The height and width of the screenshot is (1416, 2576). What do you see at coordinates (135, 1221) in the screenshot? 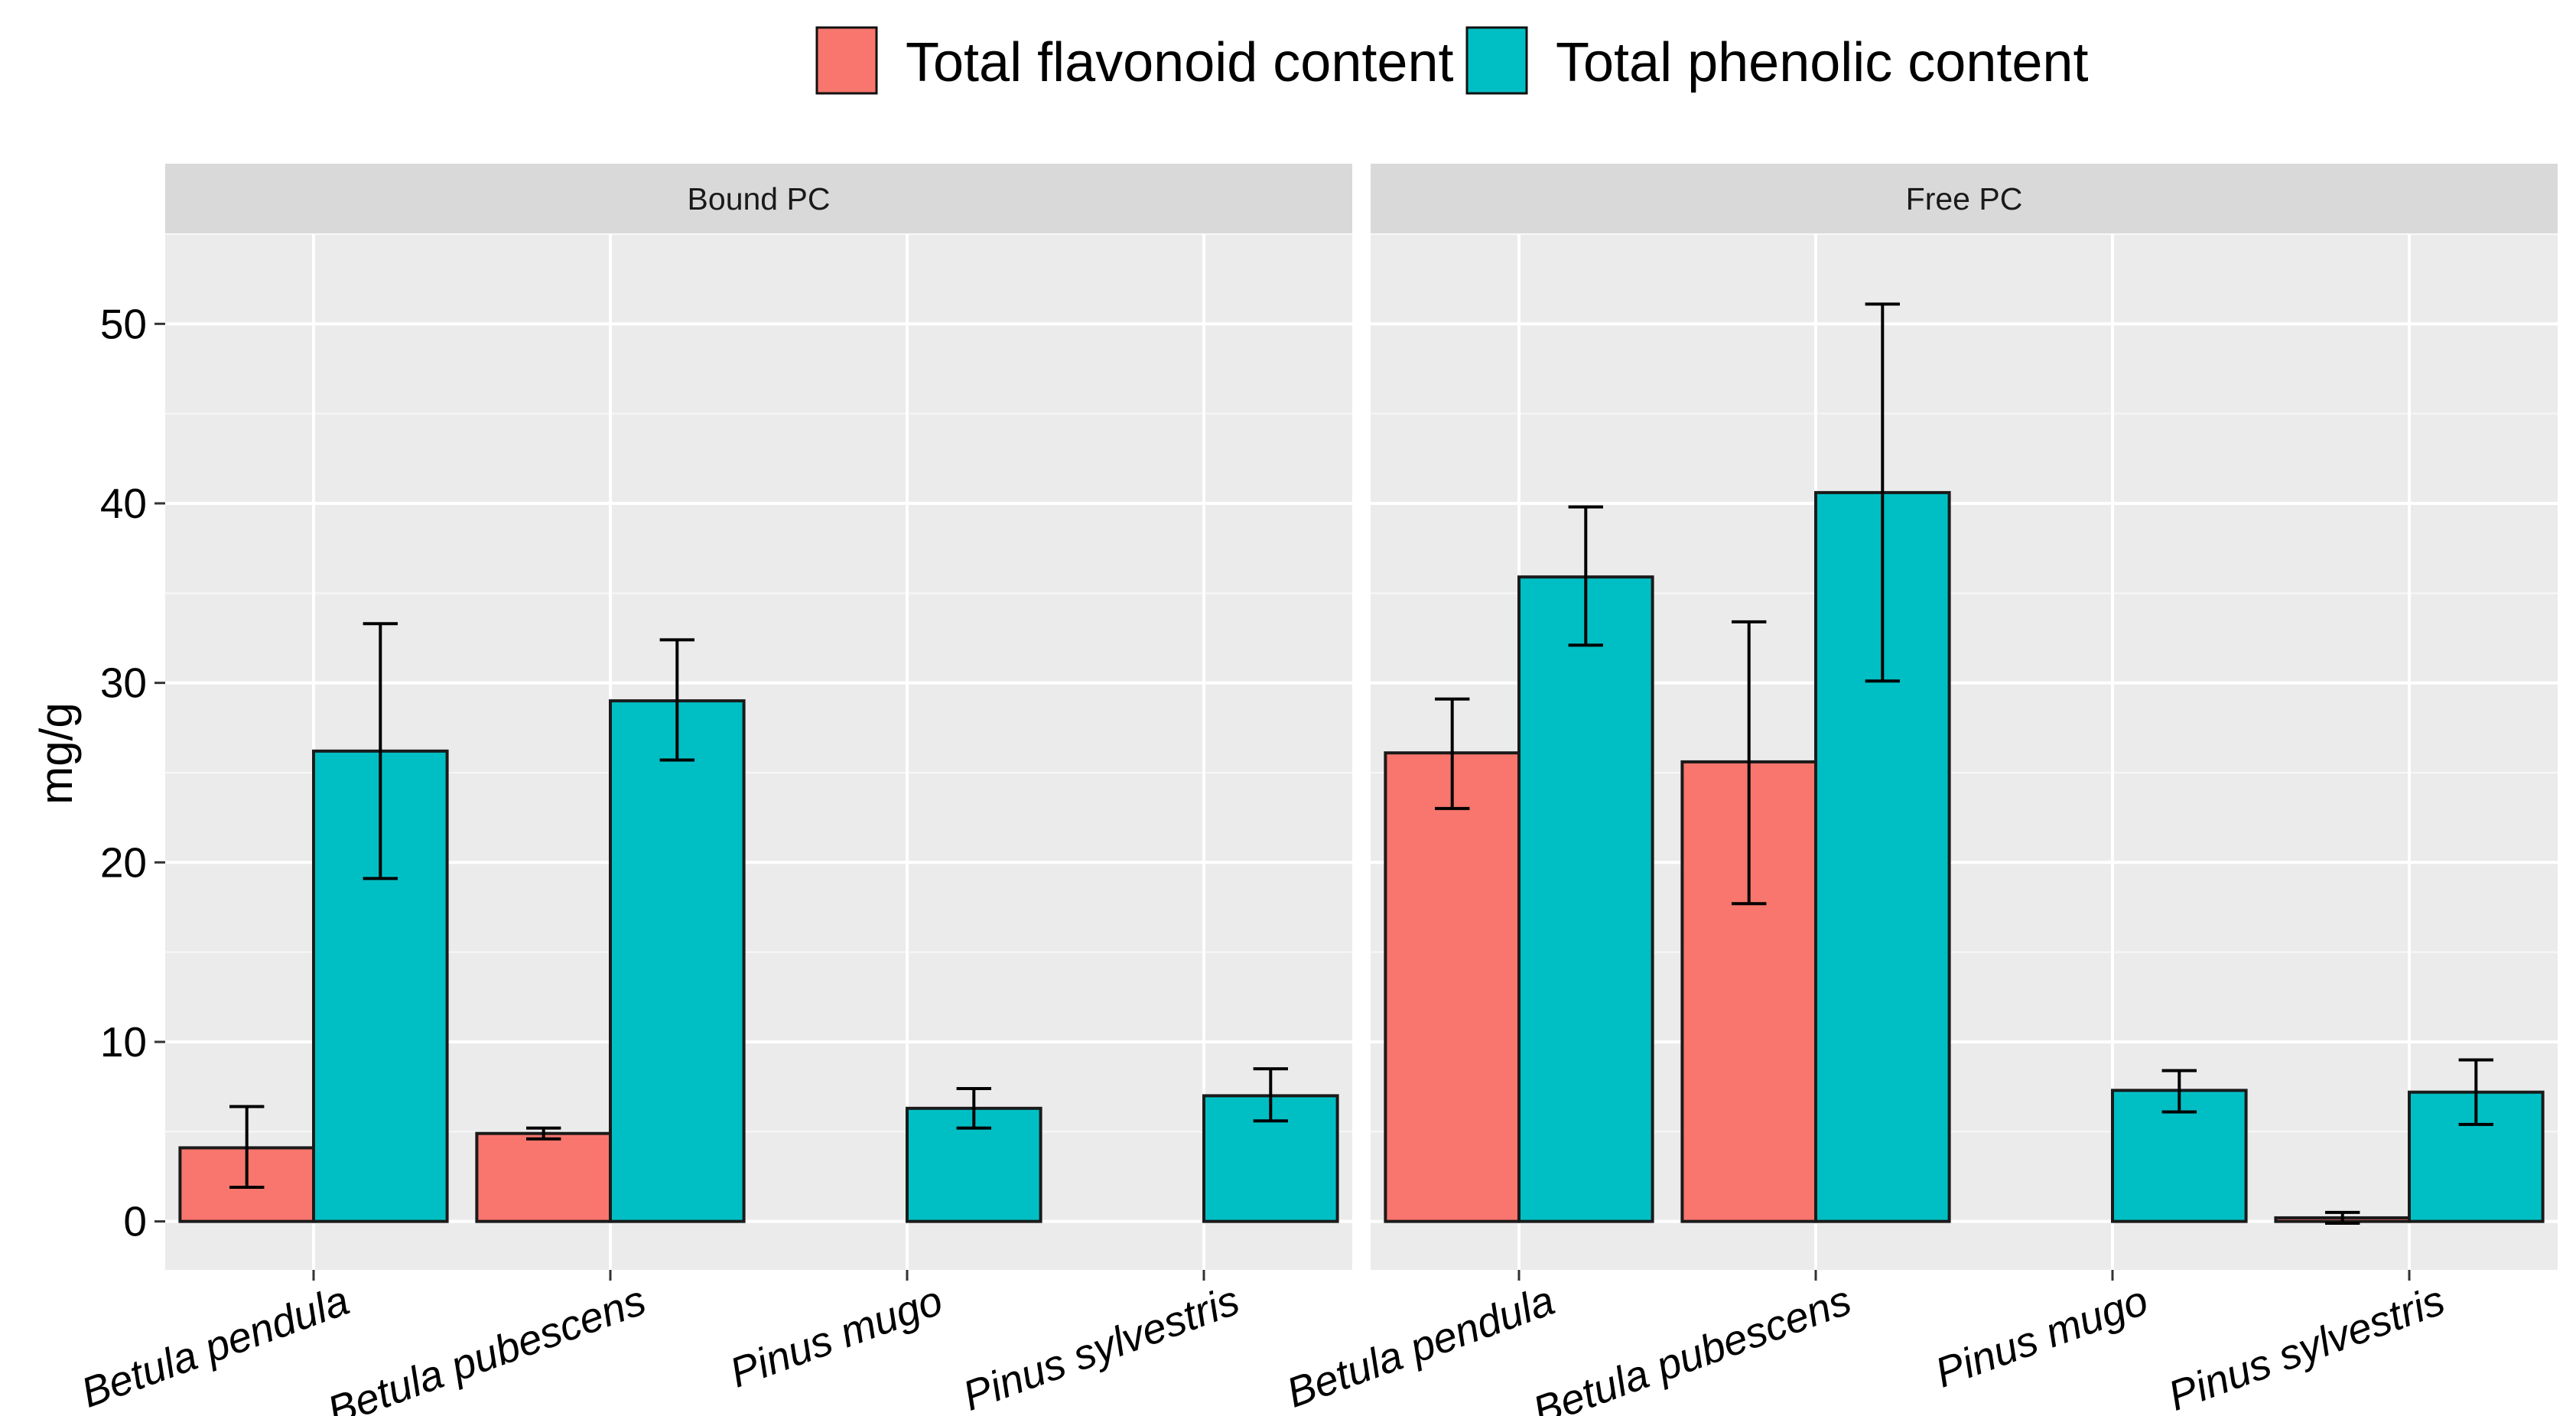
I see `y-tick-label-0: 0` at bounding box center [135, 1221].